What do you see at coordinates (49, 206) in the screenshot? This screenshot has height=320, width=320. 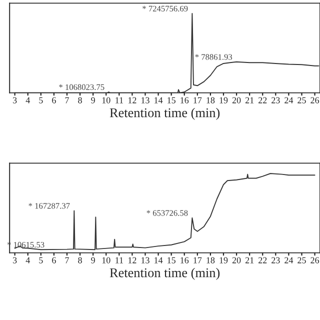 I see `annotation: * 167287.37` at bounding box center [49, 206].